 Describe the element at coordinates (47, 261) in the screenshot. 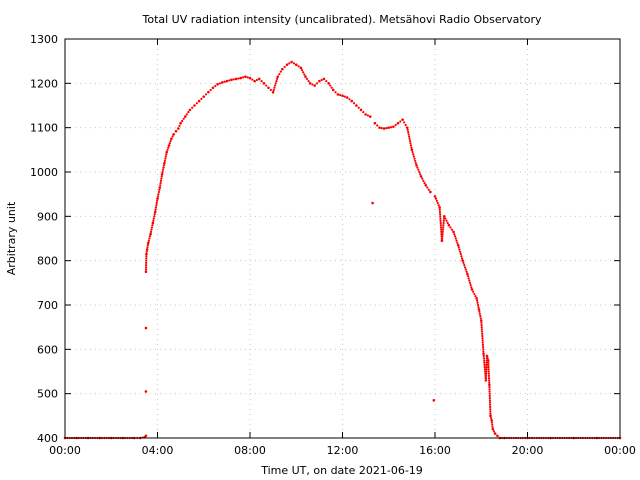

I see `y-tick-label: 800` at that location.